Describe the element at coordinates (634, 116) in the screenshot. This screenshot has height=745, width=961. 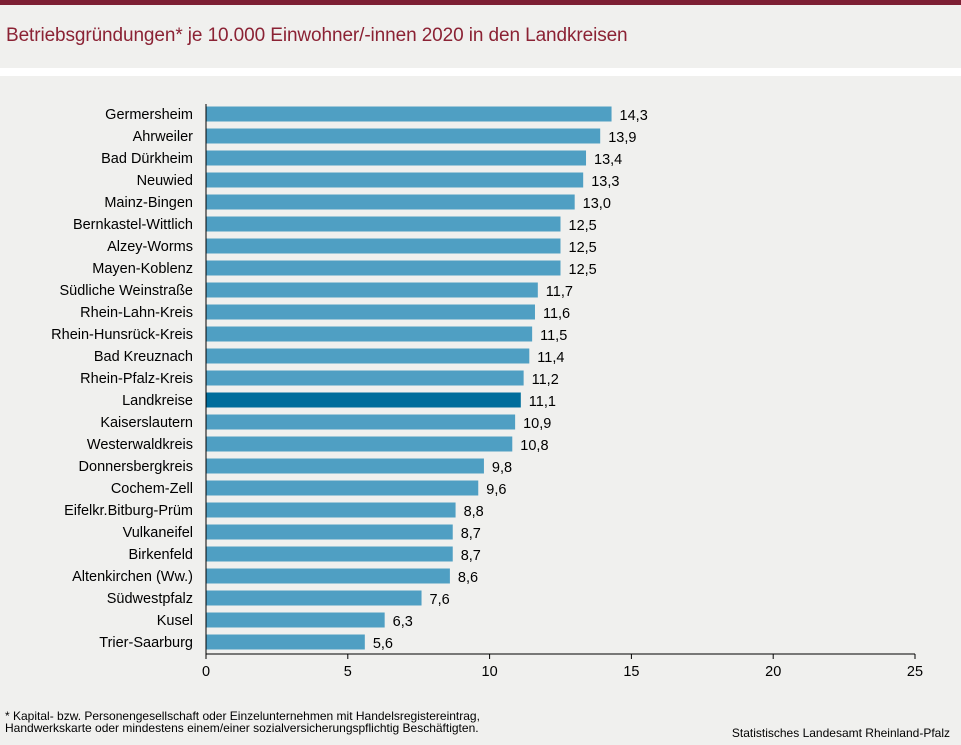
I see `value-label: 14,3` at that location.